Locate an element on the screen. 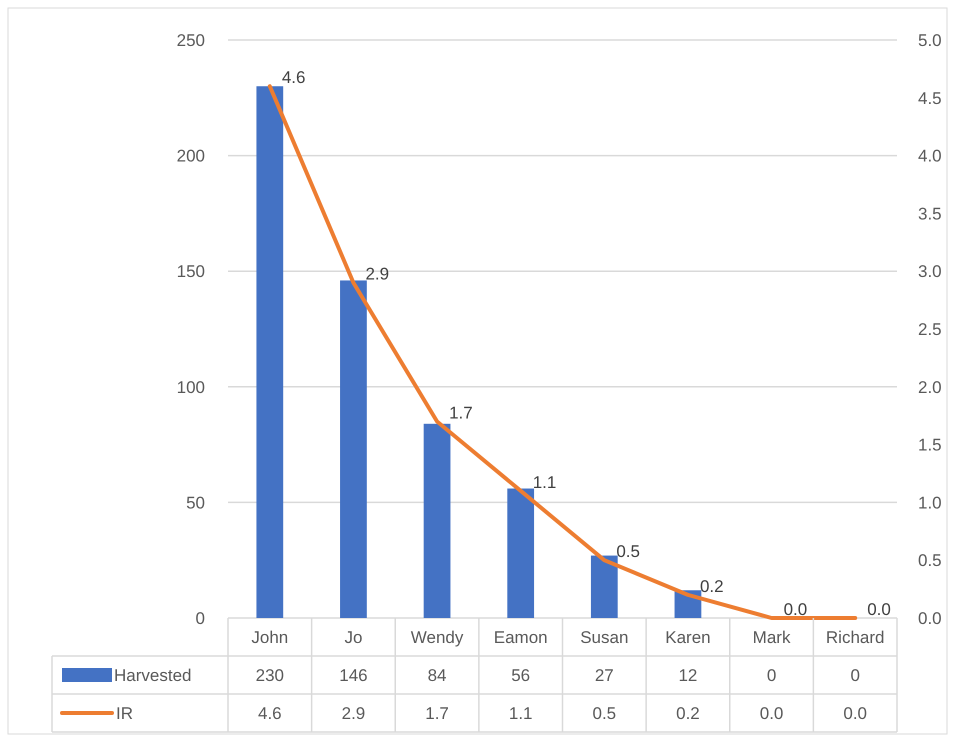 This screenshot has width=955, height=738. y2-tick-label: 1.0 is located at coordinates (930, 502).